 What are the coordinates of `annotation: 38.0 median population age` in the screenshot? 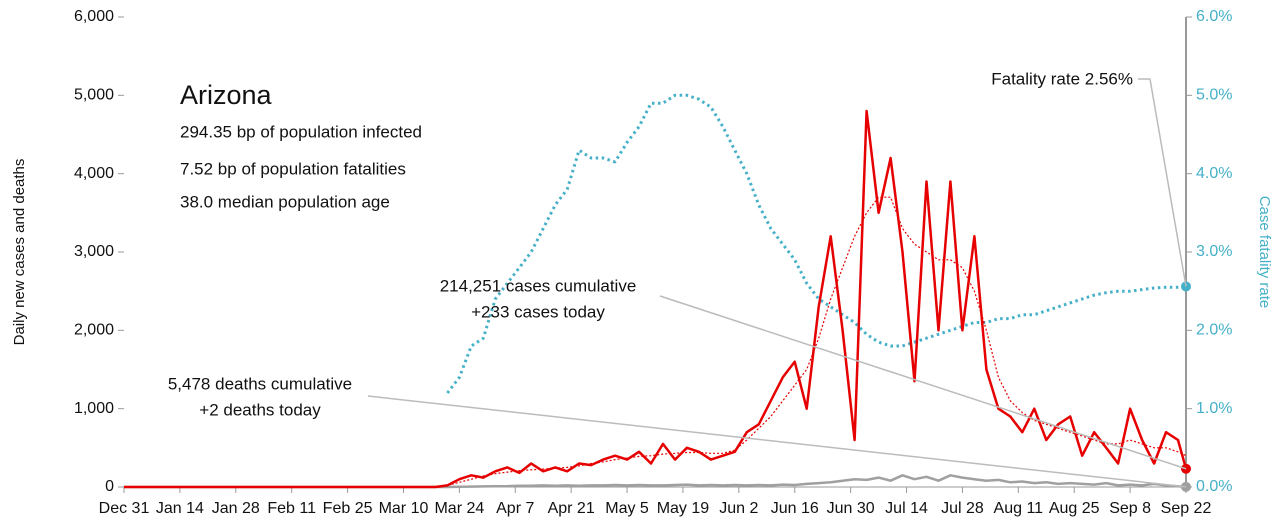 It's located at (285, 201).